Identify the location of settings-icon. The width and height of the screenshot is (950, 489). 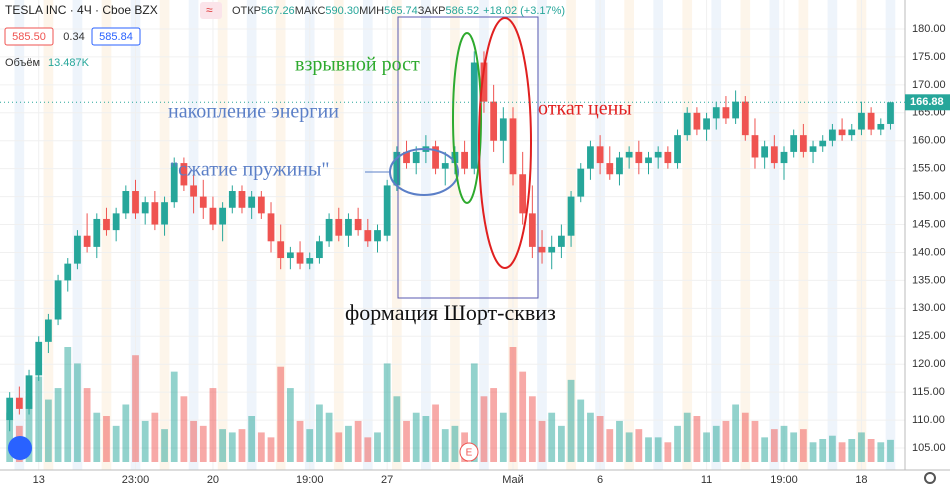
(930, 478).